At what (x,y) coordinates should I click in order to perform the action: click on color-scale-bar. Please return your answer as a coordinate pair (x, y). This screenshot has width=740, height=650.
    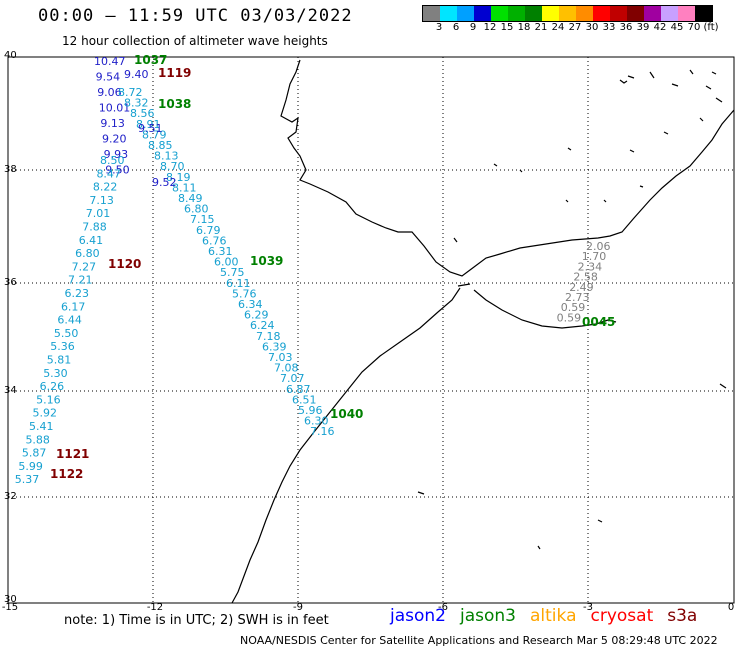
    Looking at the image, I should click on (567, 13).